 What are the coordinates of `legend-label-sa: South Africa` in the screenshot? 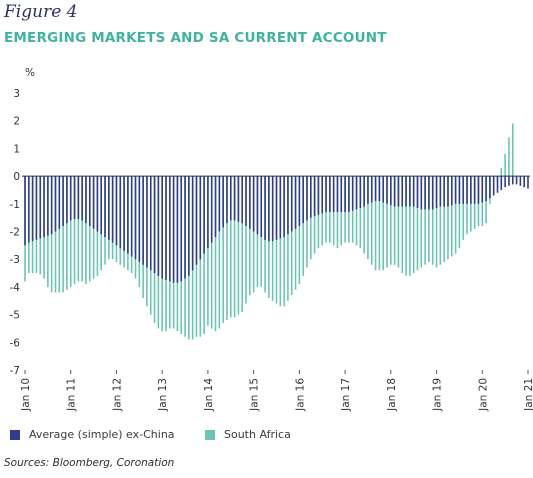 It's located at (257, 434).